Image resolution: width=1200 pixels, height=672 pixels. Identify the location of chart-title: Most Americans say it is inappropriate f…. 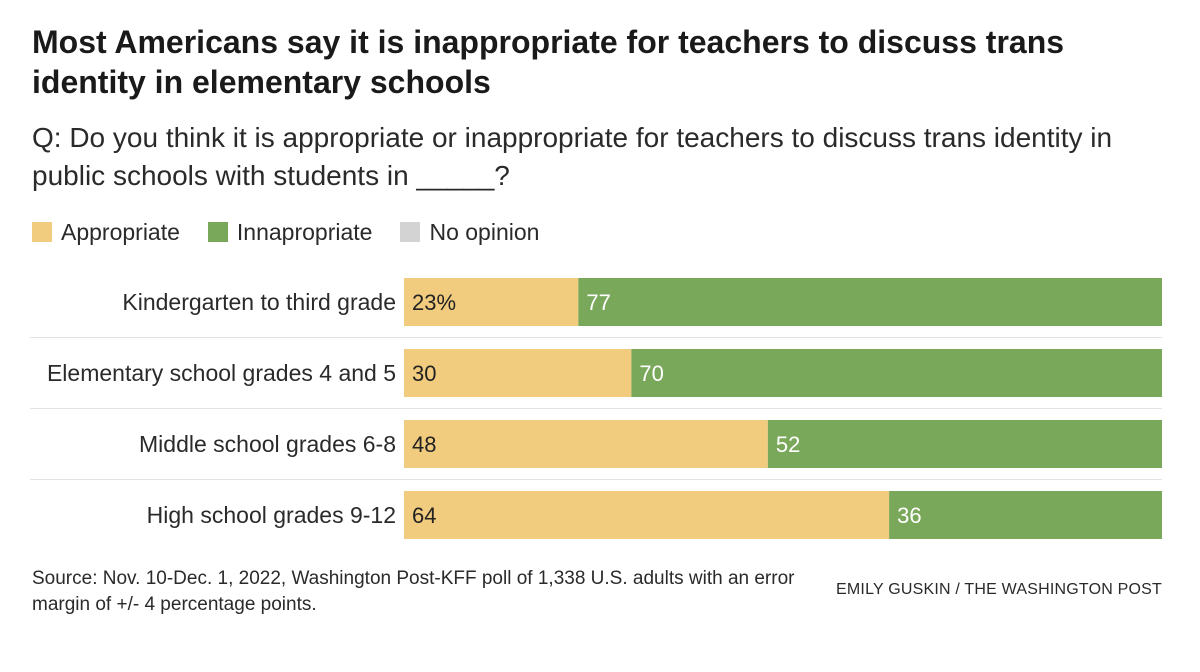
(548, 62).